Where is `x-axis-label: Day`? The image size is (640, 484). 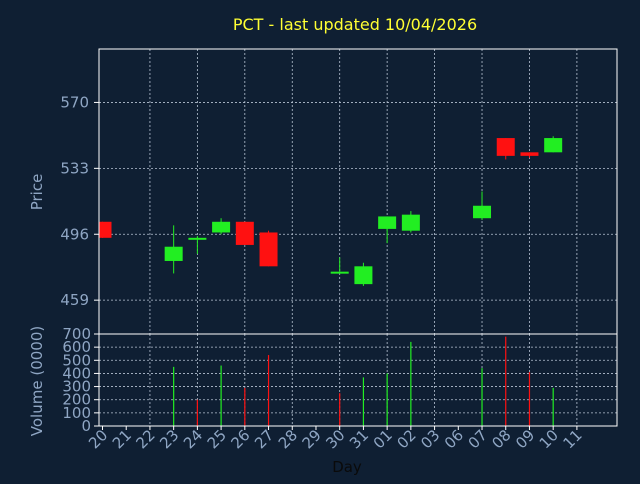 x-axis-label: Day is located at coordinates (347, 467).